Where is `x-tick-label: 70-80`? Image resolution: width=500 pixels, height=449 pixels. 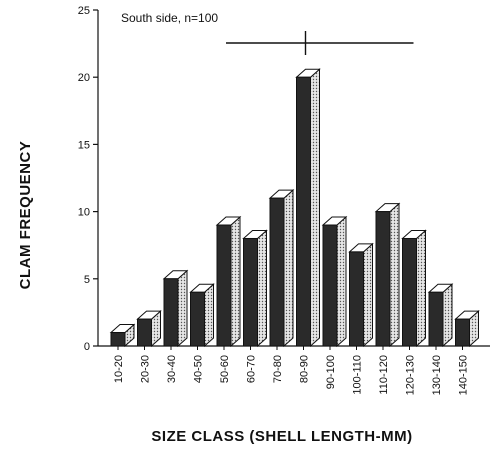
x-tick-label: 70-80 is located at coordinates (278, 369).